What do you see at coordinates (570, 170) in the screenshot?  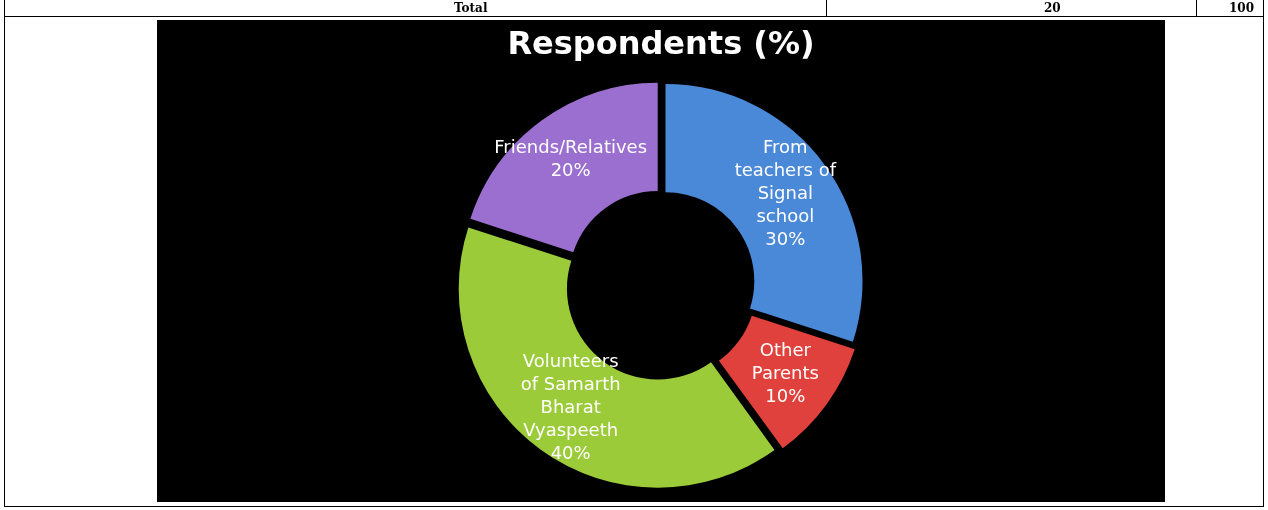 I see `data-label: 20%` at bounding box center [570, 170].